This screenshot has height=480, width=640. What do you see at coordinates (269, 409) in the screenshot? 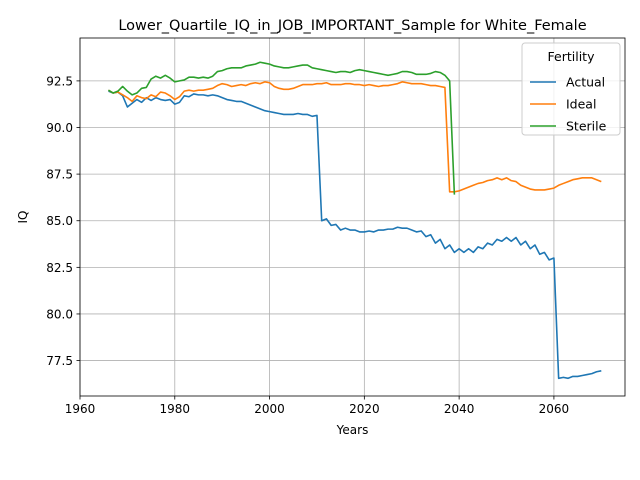
I see `x-tick-label: 2000` at bounding box center [269, 409].